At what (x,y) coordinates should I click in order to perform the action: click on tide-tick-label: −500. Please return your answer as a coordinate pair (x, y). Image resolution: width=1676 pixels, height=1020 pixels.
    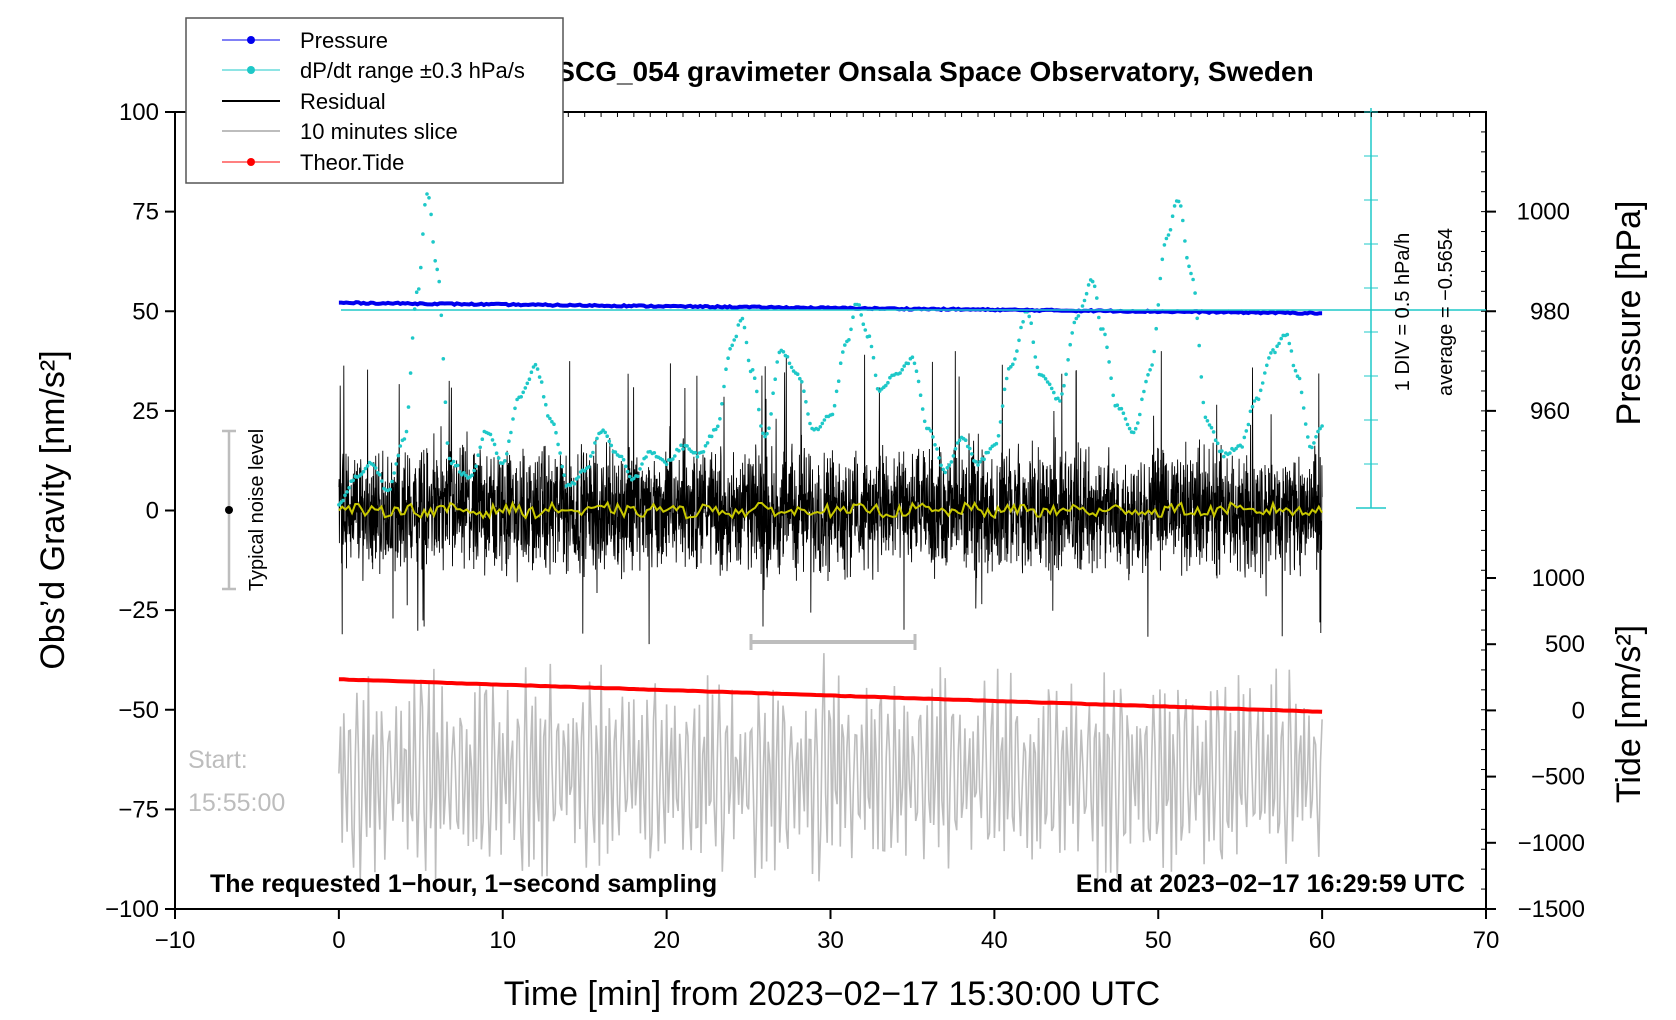
    Looking at the image, I should click on (1558, 777).